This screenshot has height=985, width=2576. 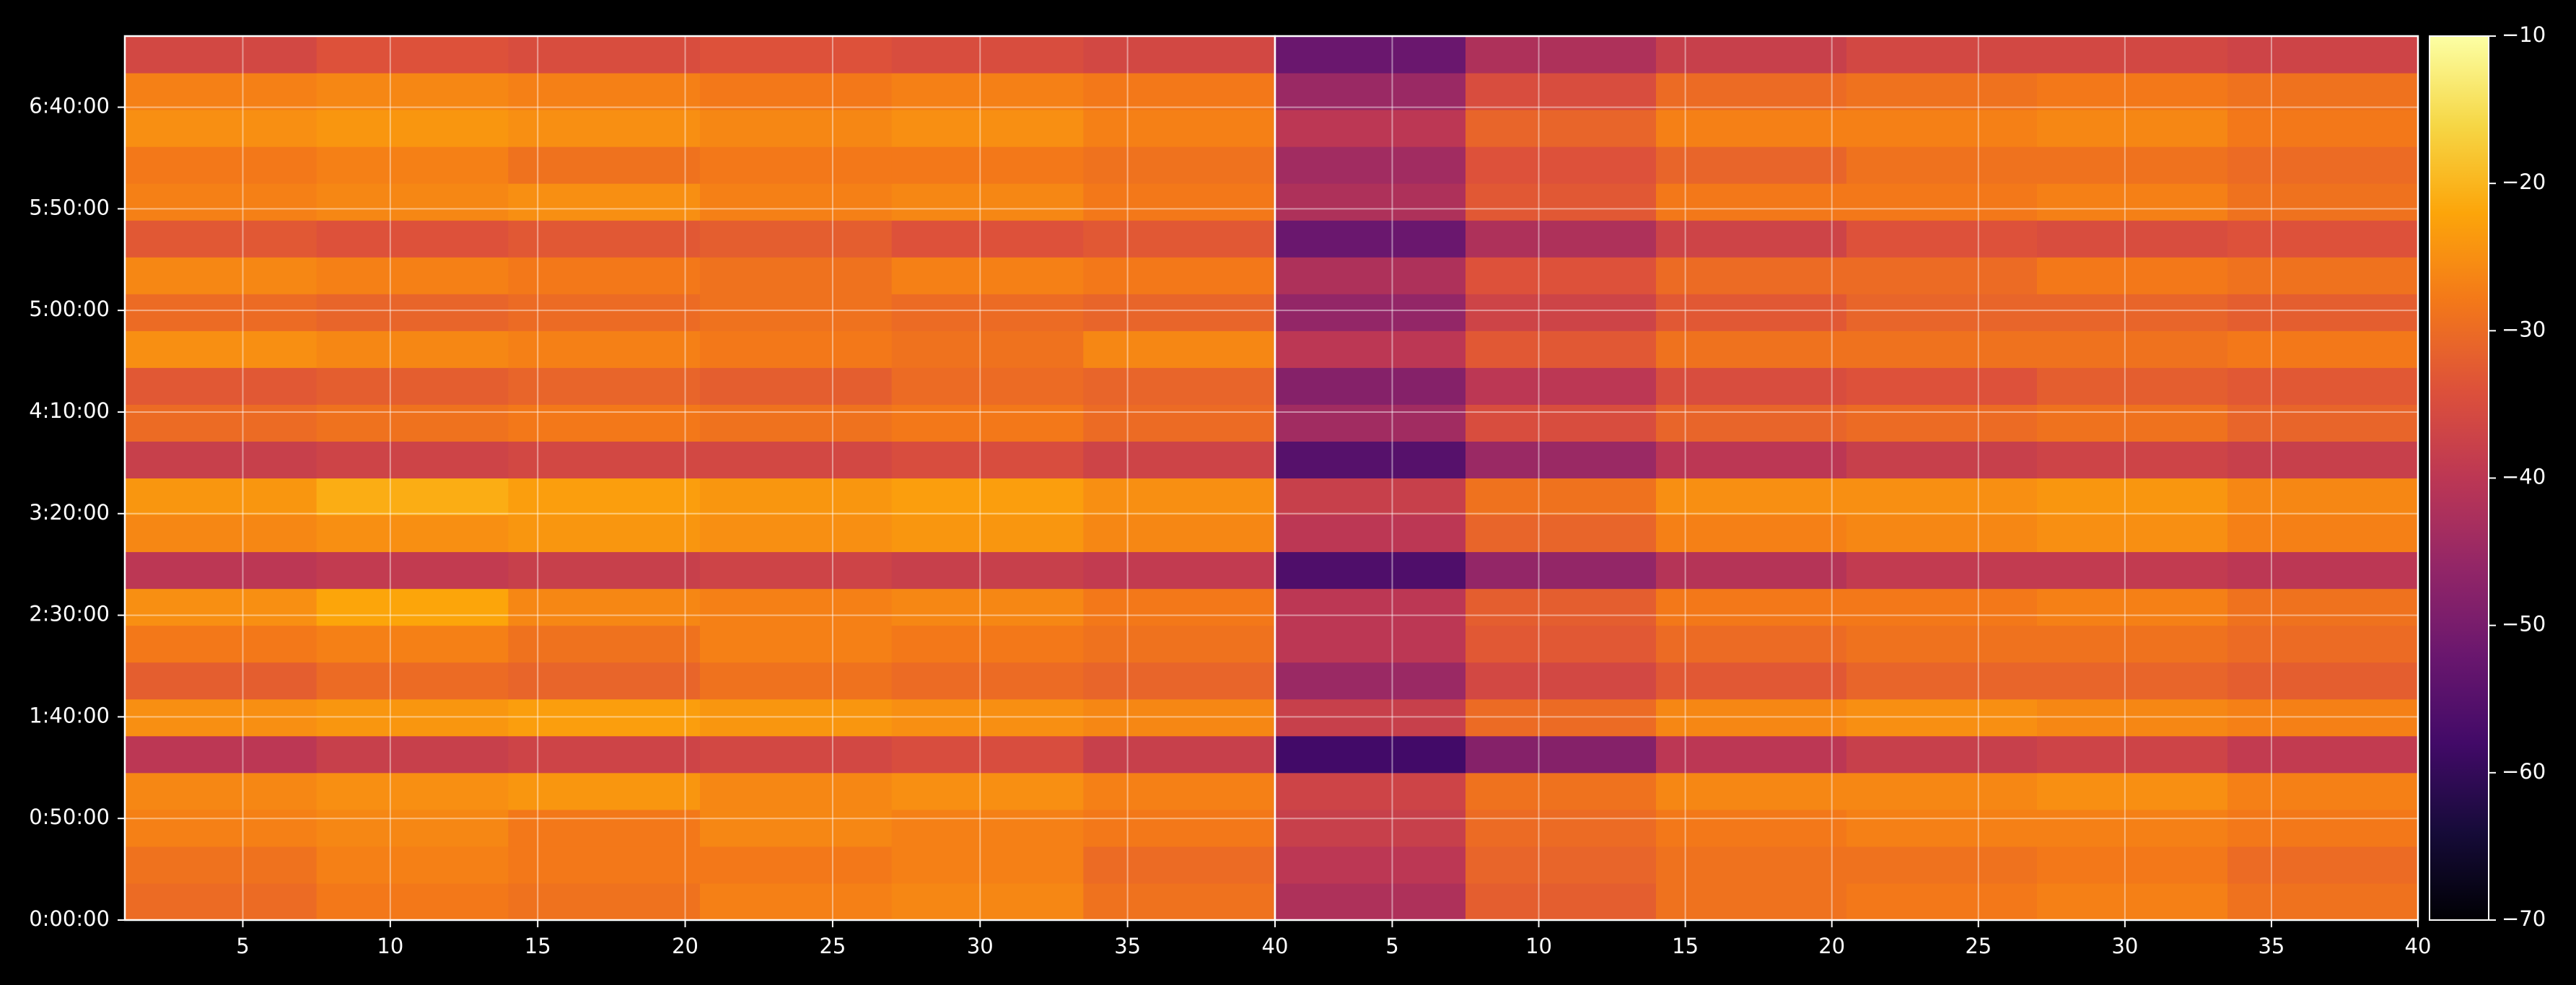 I want to click on colorbar-tick-label: −10, so click(x=2524, y=34).